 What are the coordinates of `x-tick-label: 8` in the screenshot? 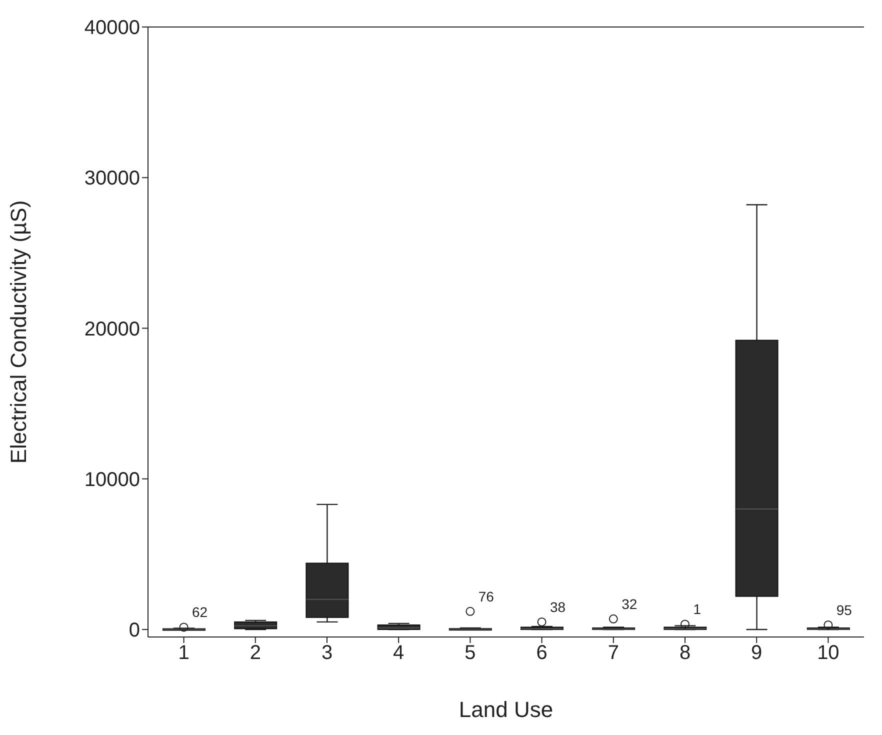 It's located at (685, 653).